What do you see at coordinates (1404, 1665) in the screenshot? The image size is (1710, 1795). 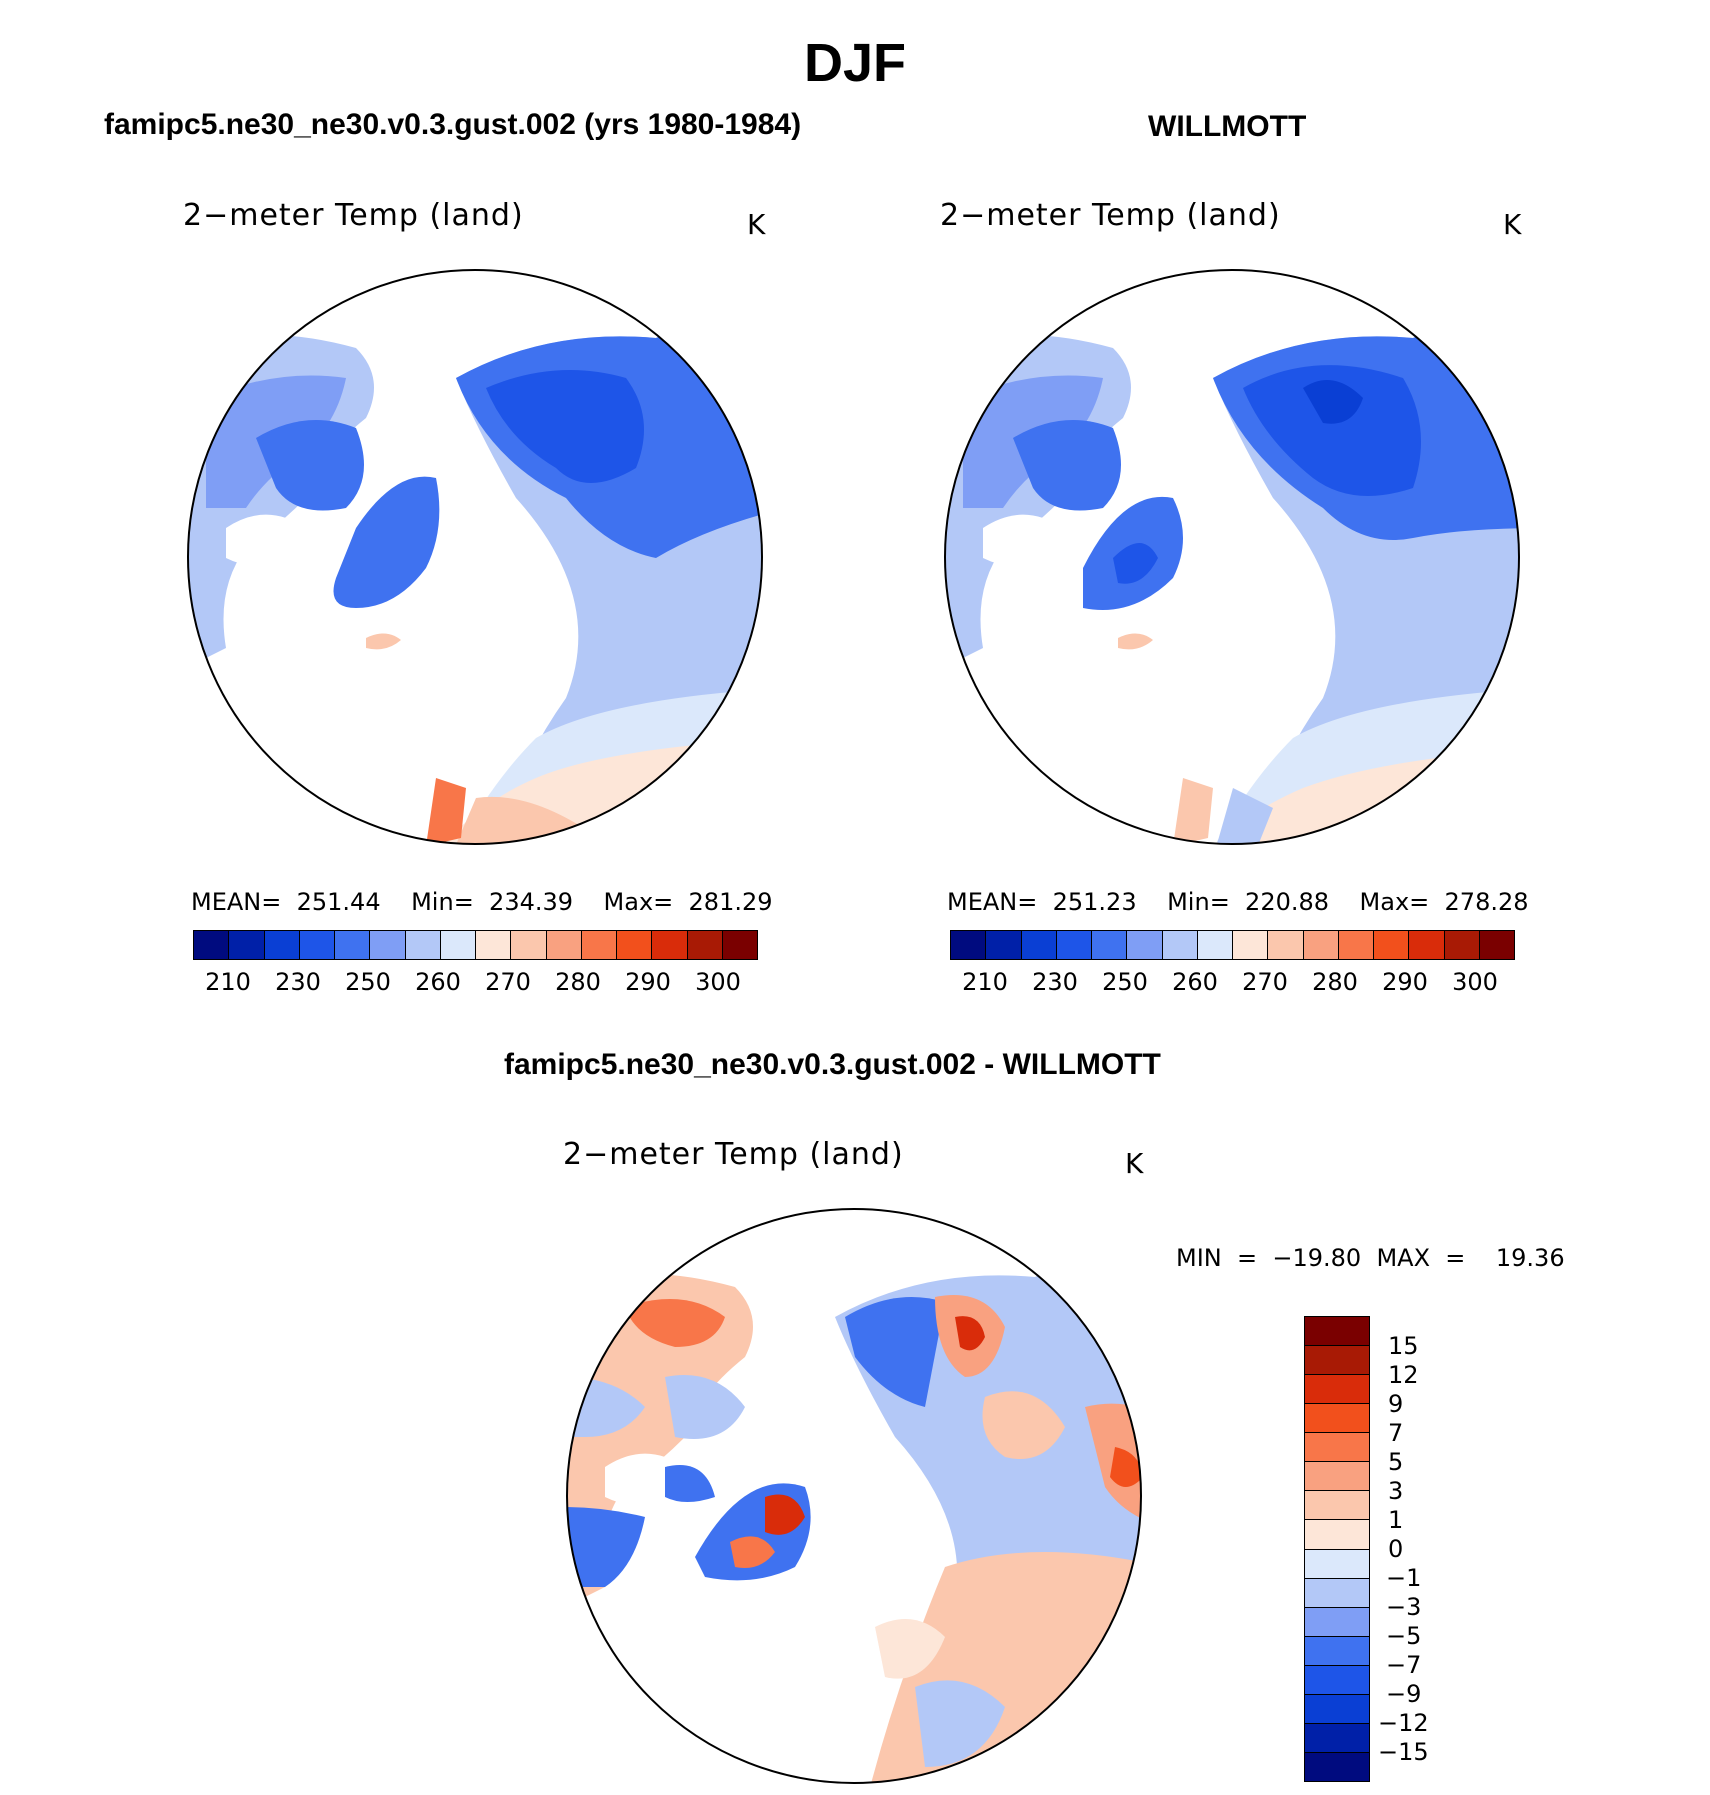 I see `diff-tick-label: −7` at bounding box center [1404, 1665].